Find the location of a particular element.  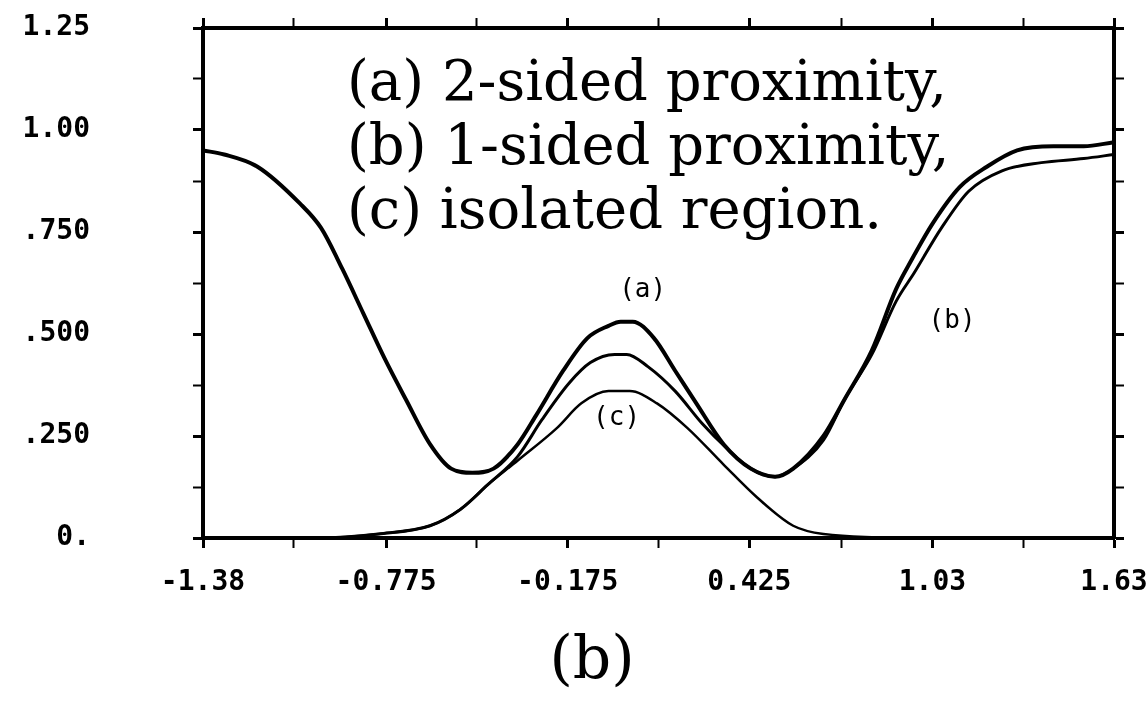

y-tick-label: .750 is located at coordinates (56, 230).